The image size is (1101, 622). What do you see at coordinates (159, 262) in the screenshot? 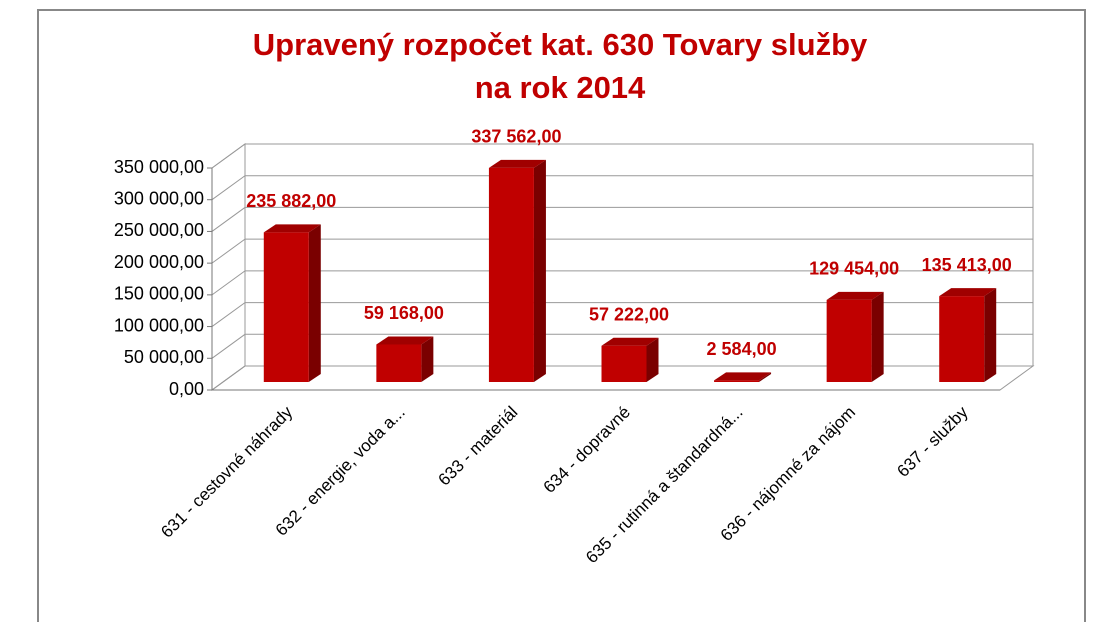
I see `y-tick-label: 200 000,00` at bounding box center [159, 262].